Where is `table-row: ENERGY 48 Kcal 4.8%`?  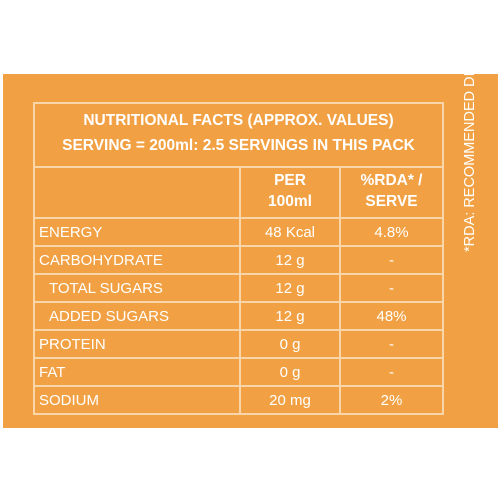
table-row: ENERGY 48 Kcal 4.8% is located at coordinates (238, 233).